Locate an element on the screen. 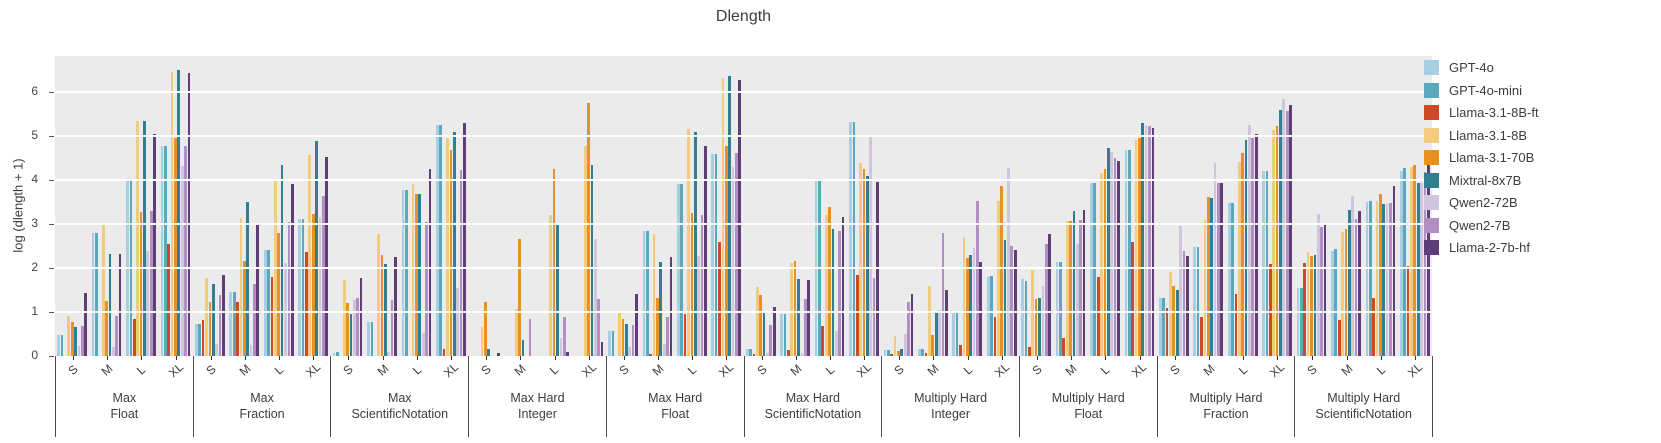 The width and height of the screenshot is (1661, 443). legend-item-llama-3.1-70b: Llama-3.1-70B is located at coordinates (1481, 157).